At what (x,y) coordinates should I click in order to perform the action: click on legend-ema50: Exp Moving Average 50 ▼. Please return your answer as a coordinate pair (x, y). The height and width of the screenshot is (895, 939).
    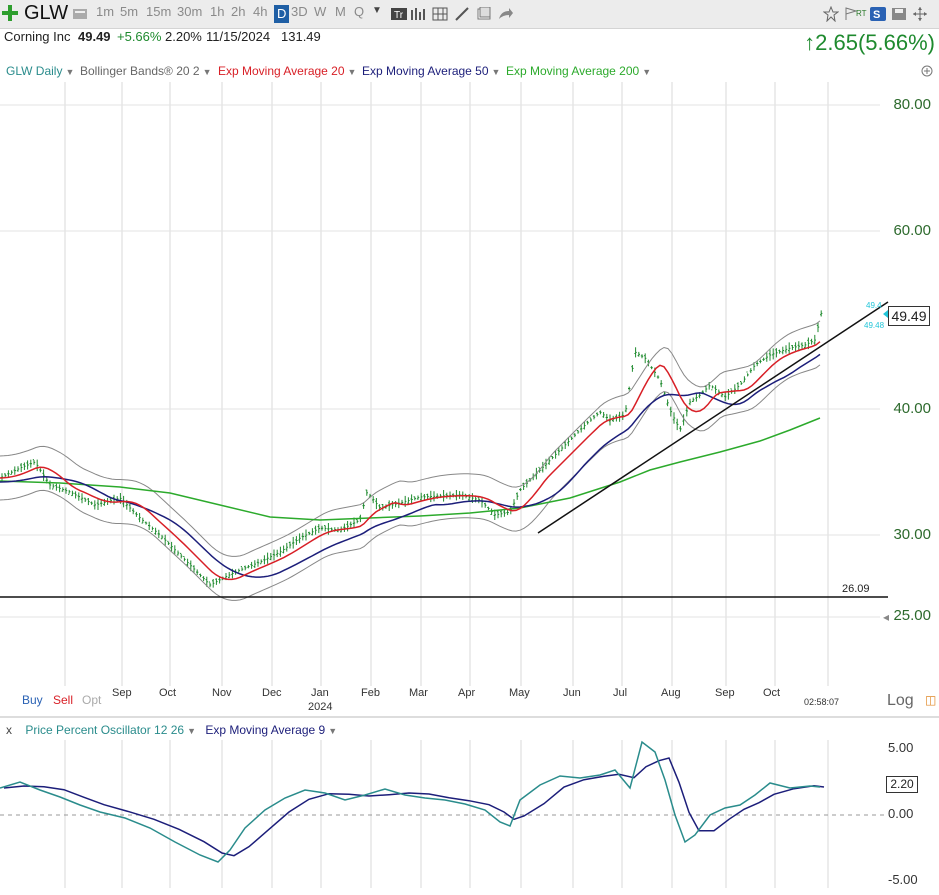
    Looking at the image, I should click on (431, 71).